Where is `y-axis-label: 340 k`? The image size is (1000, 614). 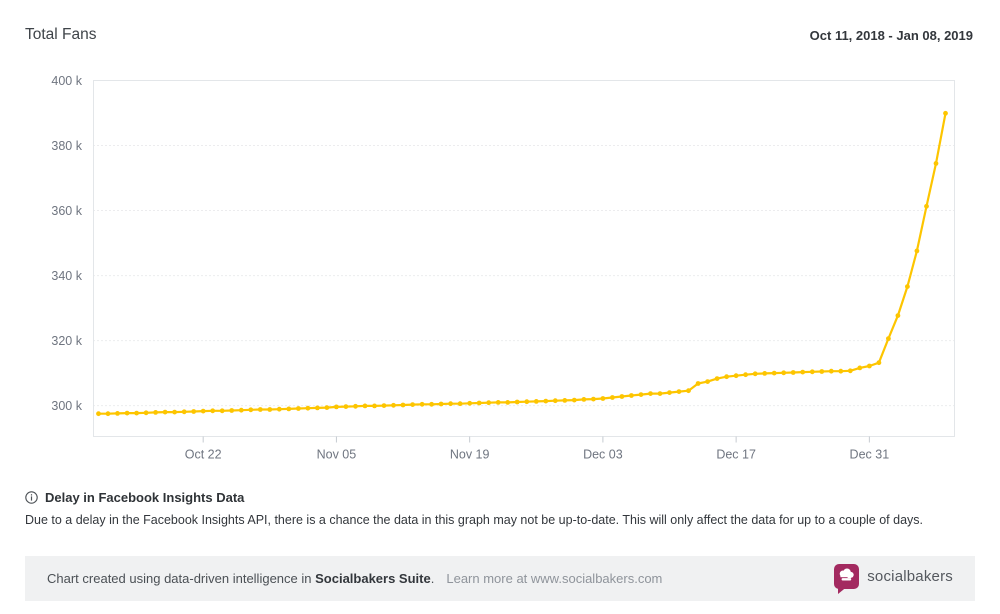 y-axis-label: 340 k is located at coordinates (66, 276).